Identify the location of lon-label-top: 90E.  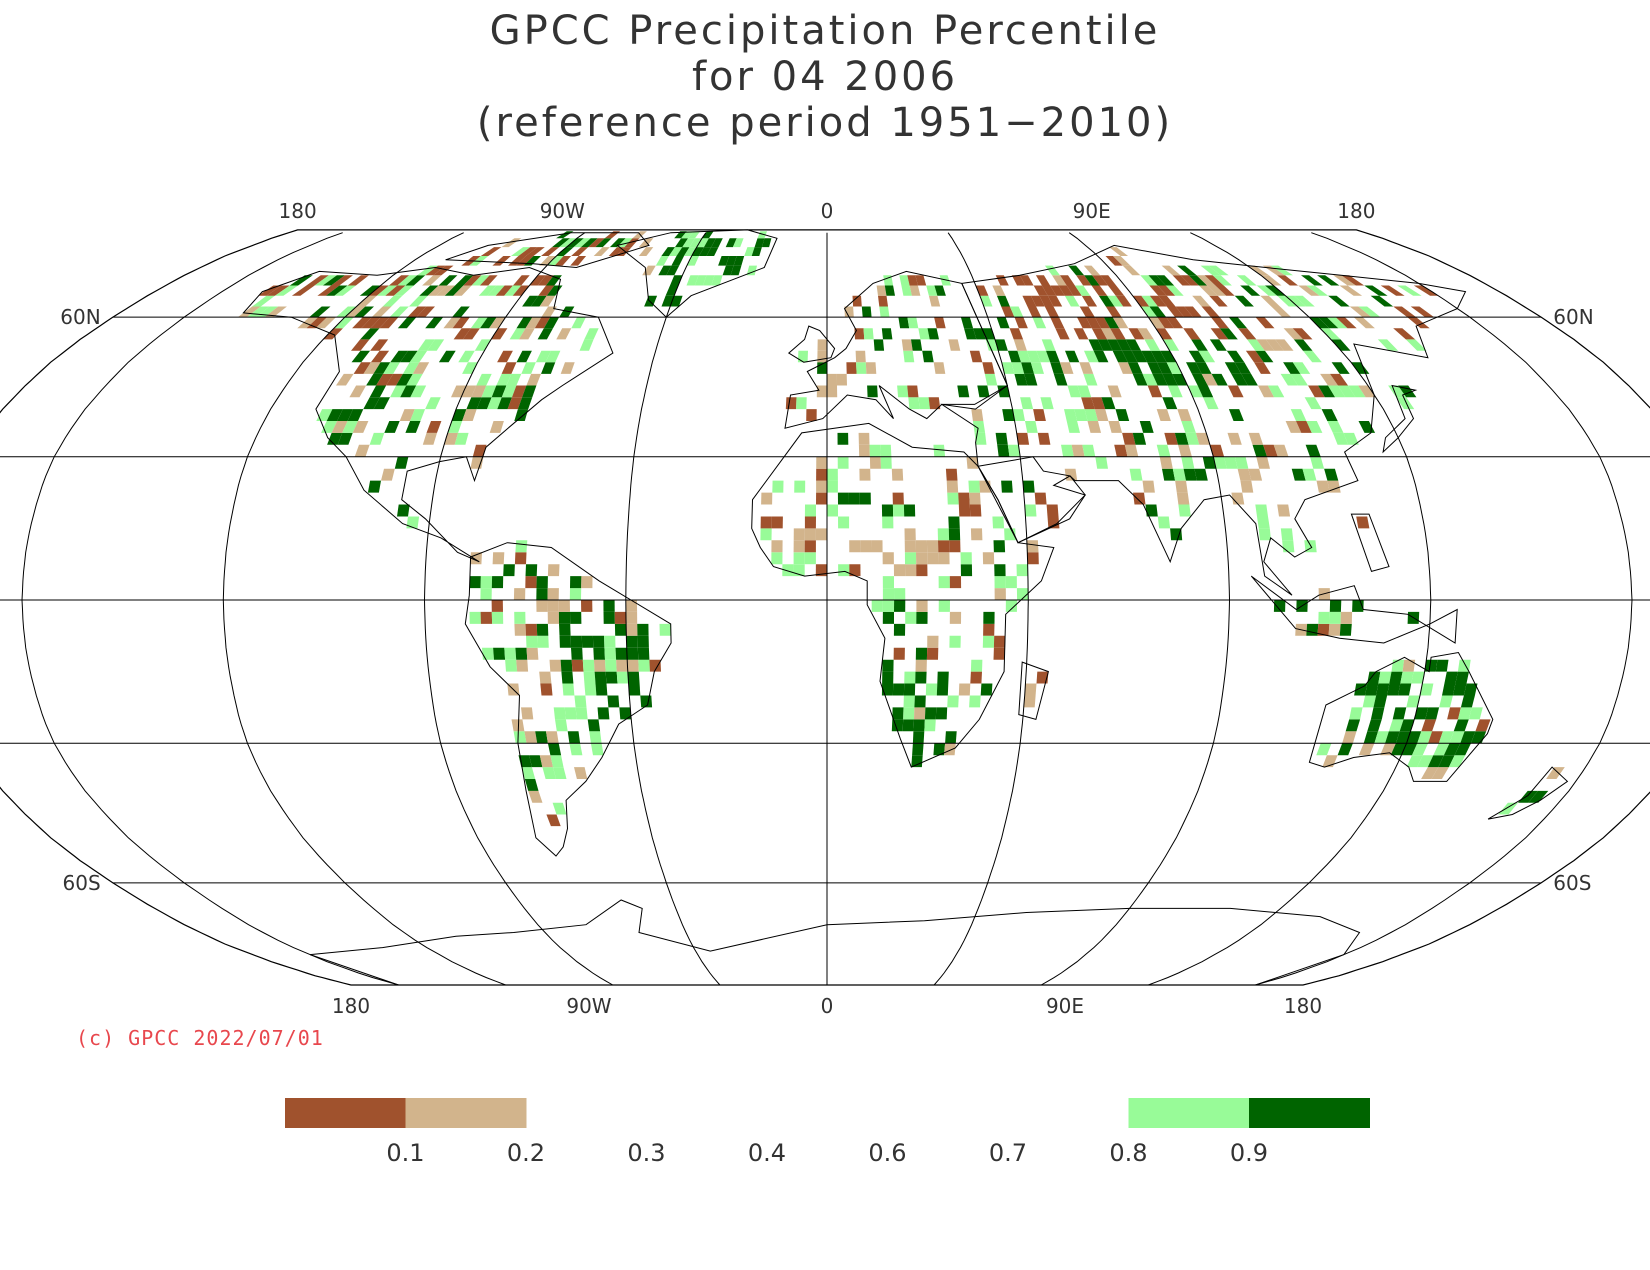
(1092, 211).